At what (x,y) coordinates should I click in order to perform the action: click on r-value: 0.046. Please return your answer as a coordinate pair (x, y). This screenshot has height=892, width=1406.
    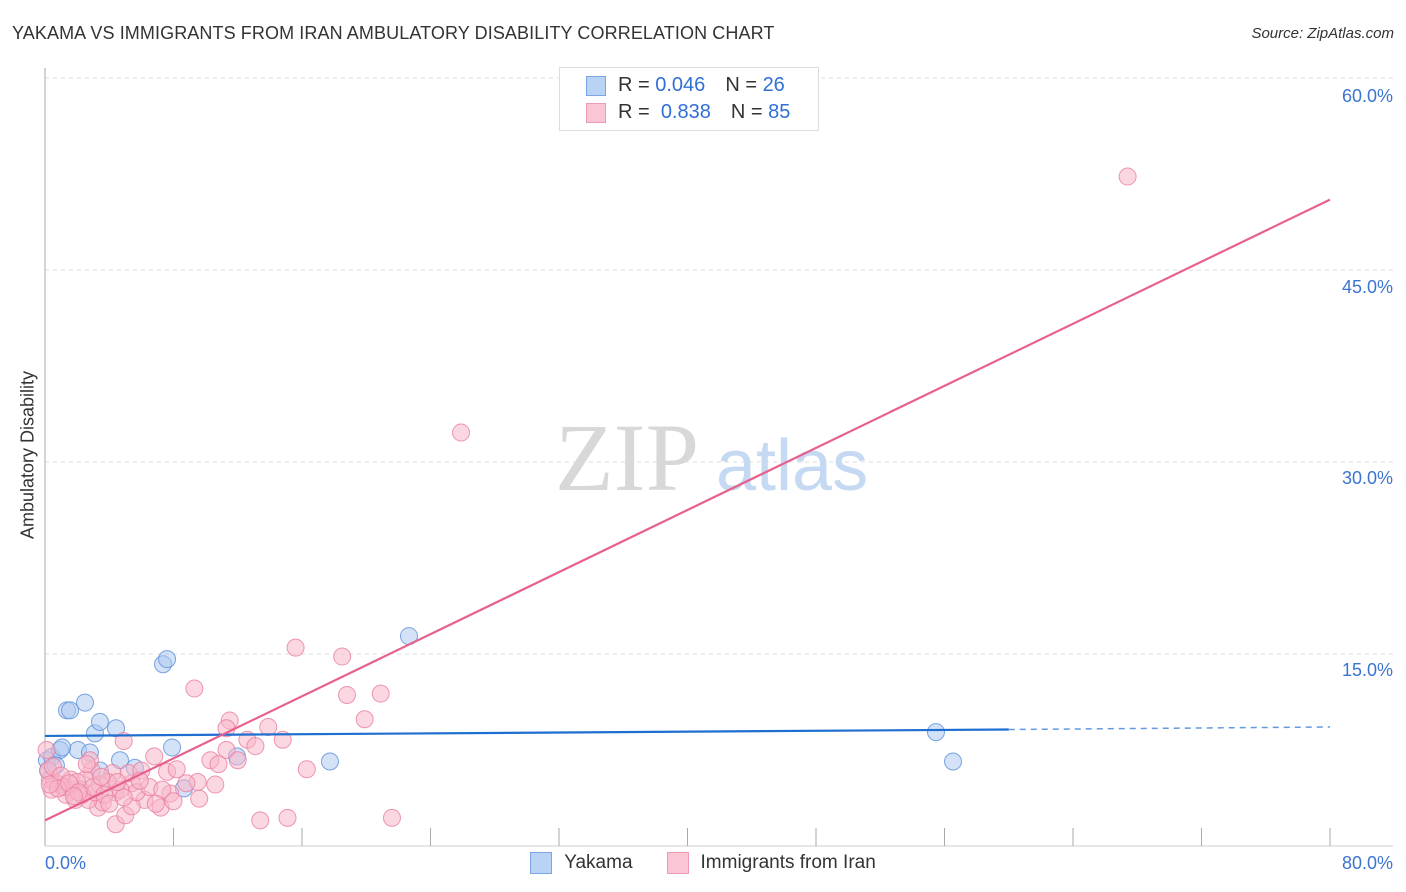
    Looking at the image, I should click on (680, 85).